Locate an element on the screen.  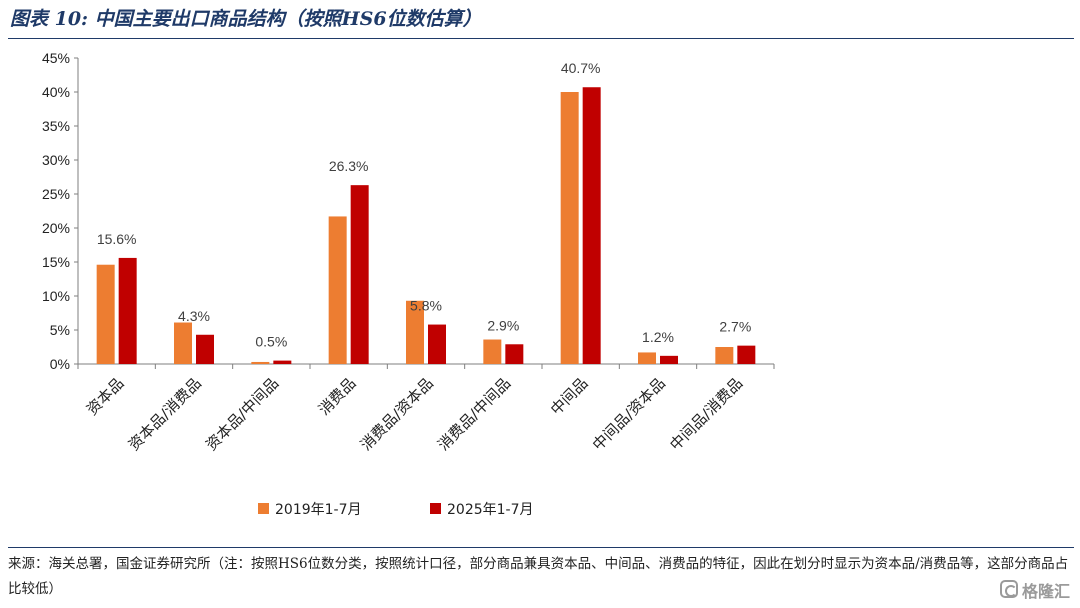
data-label: 4.3% is located at coordinates (194, 316).